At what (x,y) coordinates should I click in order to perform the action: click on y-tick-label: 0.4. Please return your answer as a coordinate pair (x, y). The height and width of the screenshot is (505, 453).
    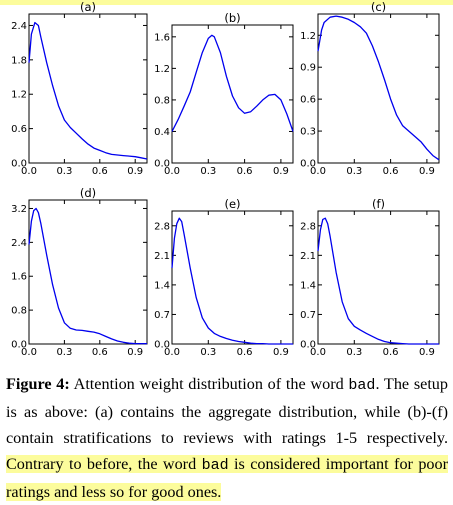
    Looking at the image, I should click on (162, 132).